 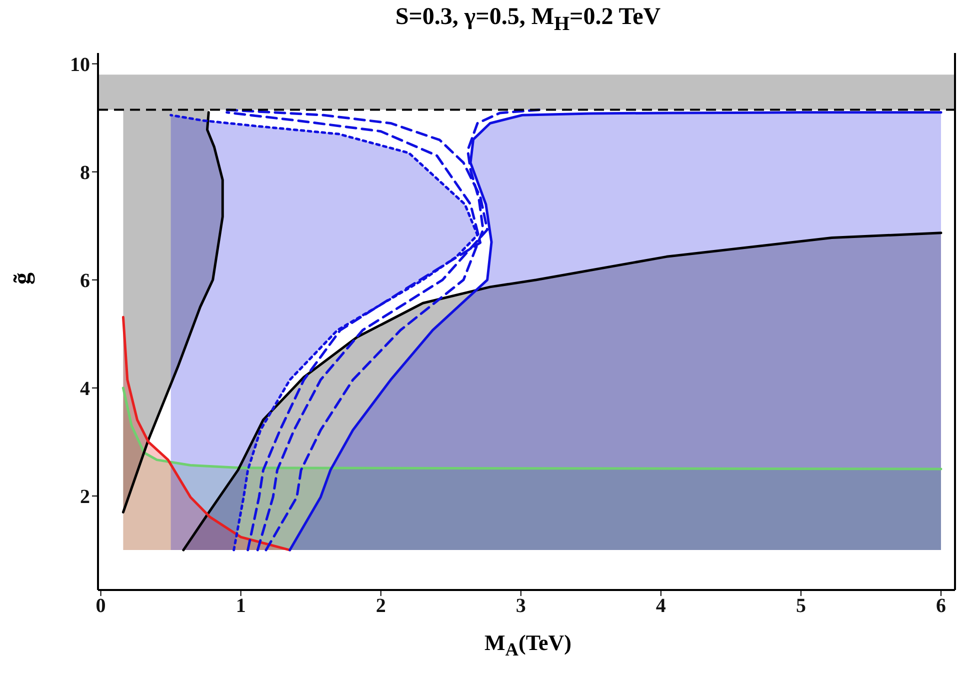 I want to click on x-tick-label: 2, so click(x=381, y=606).